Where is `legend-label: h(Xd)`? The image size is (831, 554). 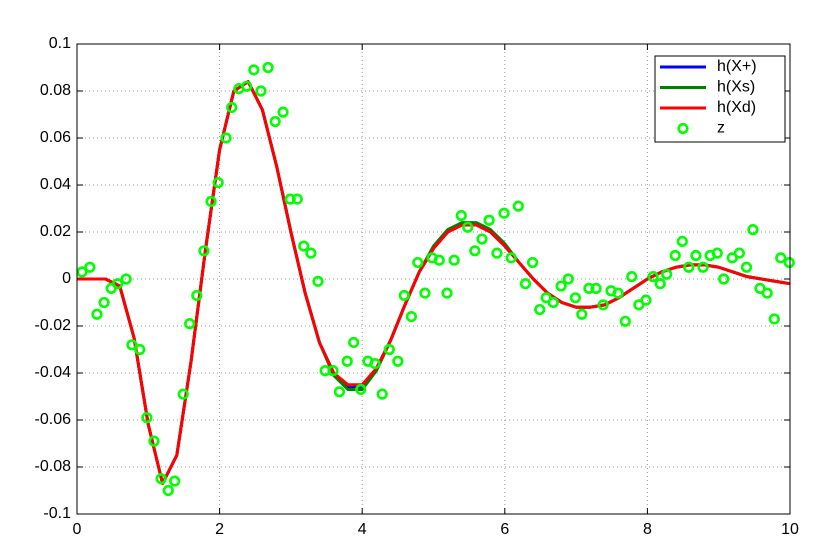
legend-label: h(Xd) is located at coordinates (736, 107).